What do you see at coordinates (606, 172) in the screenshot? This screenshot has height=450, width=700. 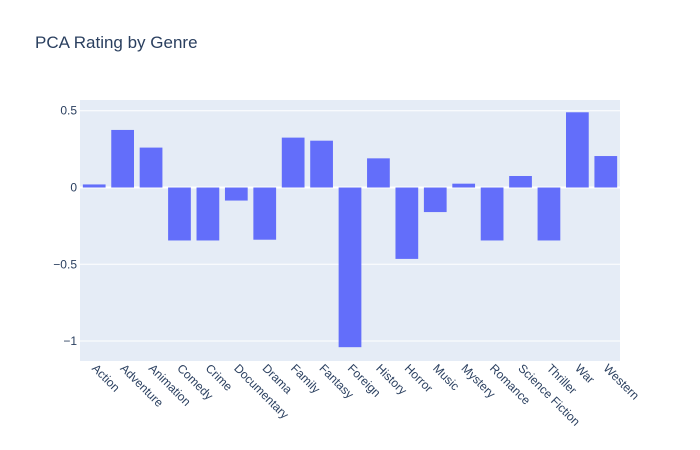 I see `bar-western` at bounding box center [606, 172].